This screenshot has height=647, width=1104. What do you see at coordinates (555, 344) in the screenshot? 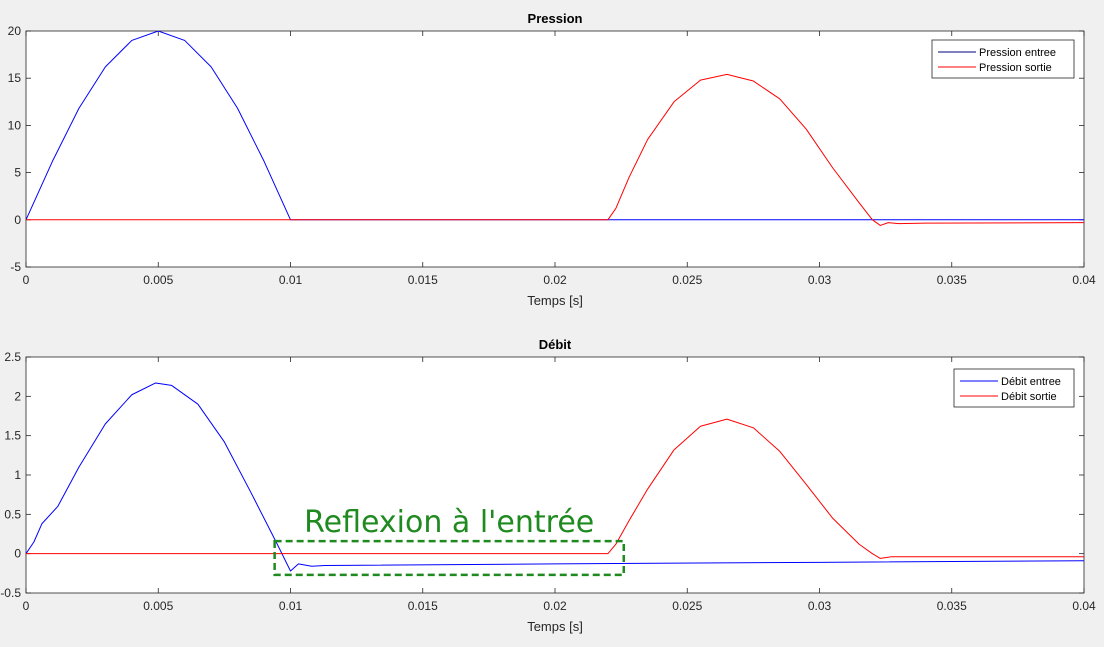
I see `plot-title: Débit` at bounding box center [555, 344].